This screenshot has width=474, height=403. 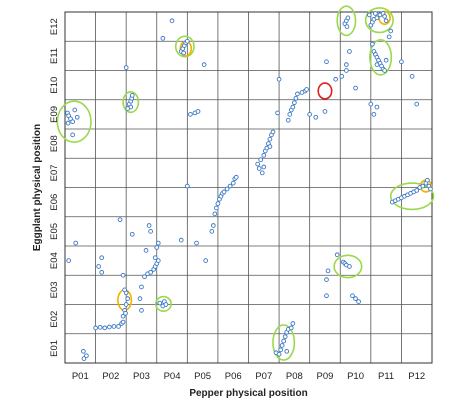 What do you see at coordinates (54, 319) in the screenshot?
I see `y-tick-label: E02` at bounding box center [54, 319].